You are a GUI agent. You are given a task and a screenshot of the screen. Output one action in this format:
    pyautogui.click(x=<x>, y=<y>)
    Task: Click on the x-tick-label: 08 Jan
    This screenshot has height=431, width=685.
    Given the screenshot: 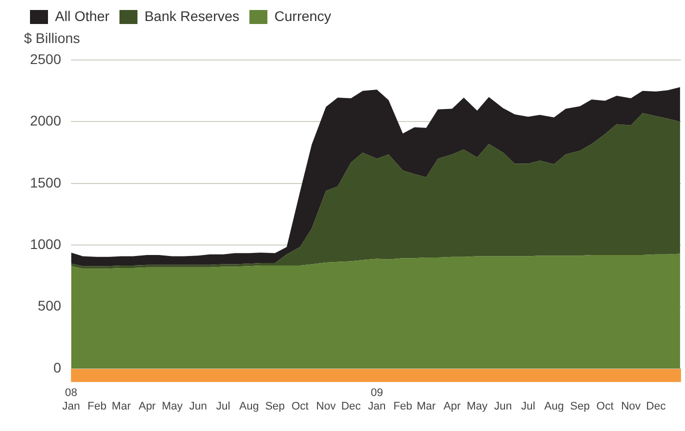 What is the action you would take?
    pyautogui.click(x=71, y=399)
    